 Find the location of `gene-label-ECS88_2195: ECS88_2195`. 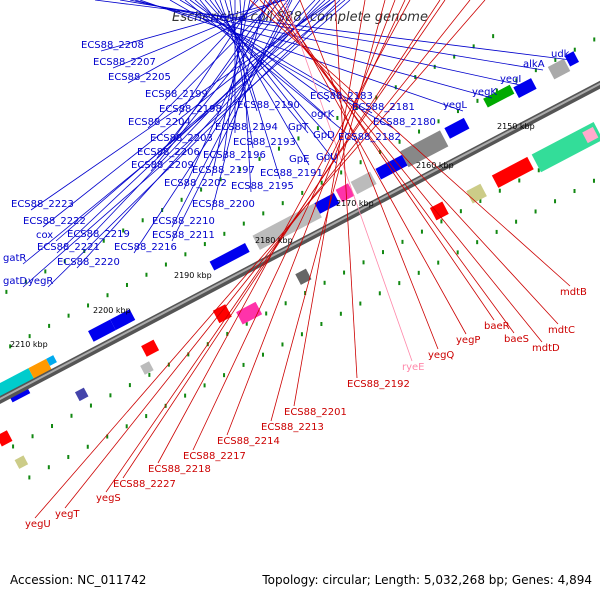

gene-label-ECS88_2195: ECS88_2195 is located at coordinates (262, 186).